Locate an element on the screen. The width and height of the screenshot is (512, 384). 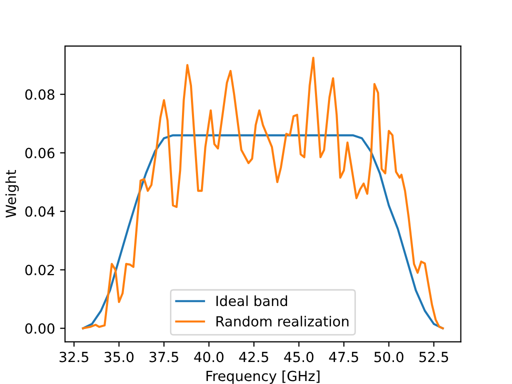
y-tick-label: 0.06 is located at coordinates (39, 153).